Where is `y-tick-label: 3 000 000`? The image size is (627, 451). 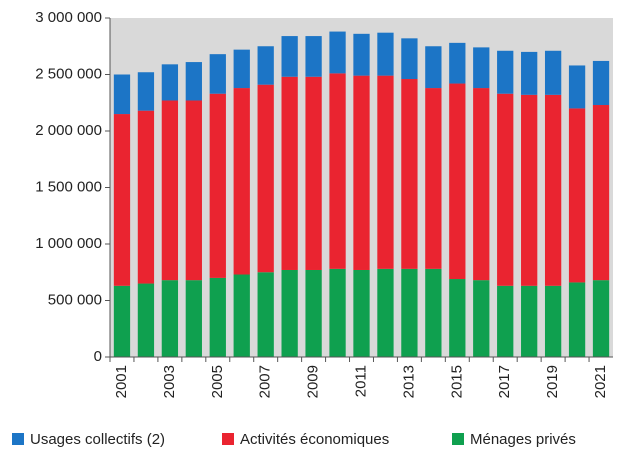 y-tick-label: 3 000 000 is located at coordinates (68, 17).